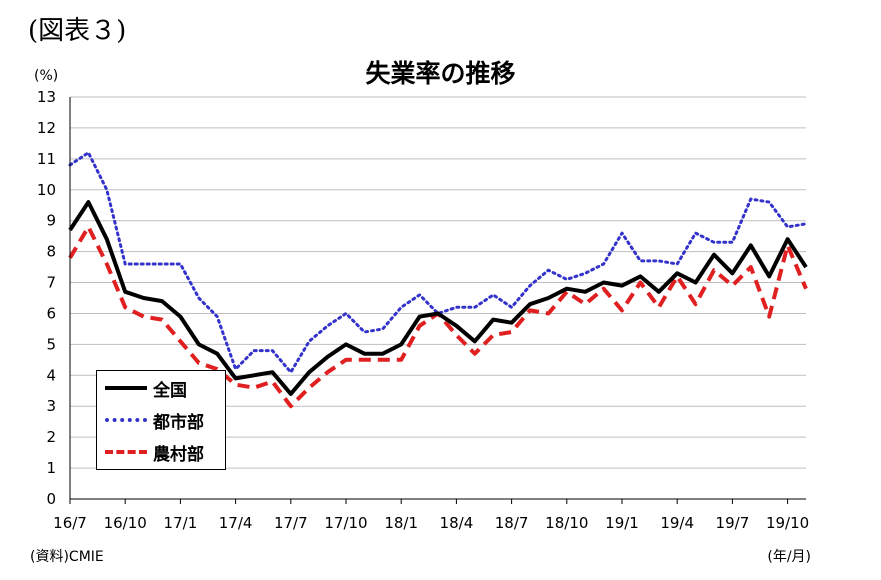 Image resolution: width=881 pixels, height=580 pixels. Describe the element at coordinates (51, 468) in the screenshot. I see `y-tick-label: 1` at that location.